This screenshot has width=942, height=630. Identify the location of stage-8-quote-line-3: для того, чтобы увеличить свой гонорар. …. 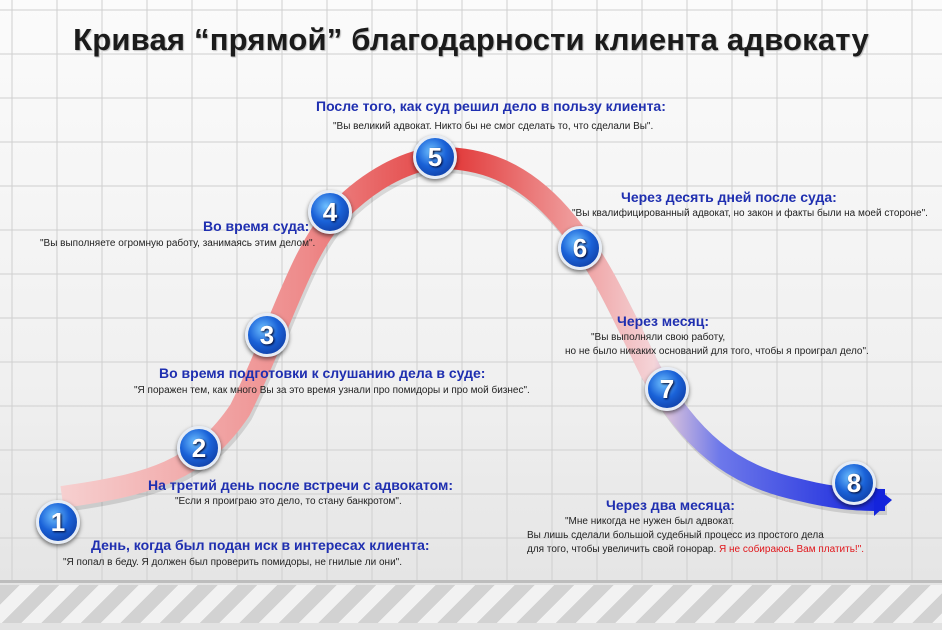
(695, 550).